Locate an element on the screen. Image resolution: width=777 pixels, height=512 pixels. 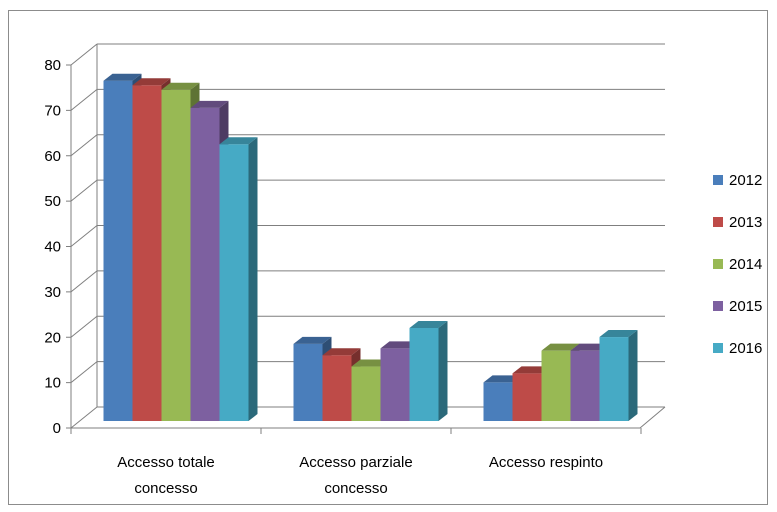
y-tick-label: 80 is located at coordinates (52, 65).